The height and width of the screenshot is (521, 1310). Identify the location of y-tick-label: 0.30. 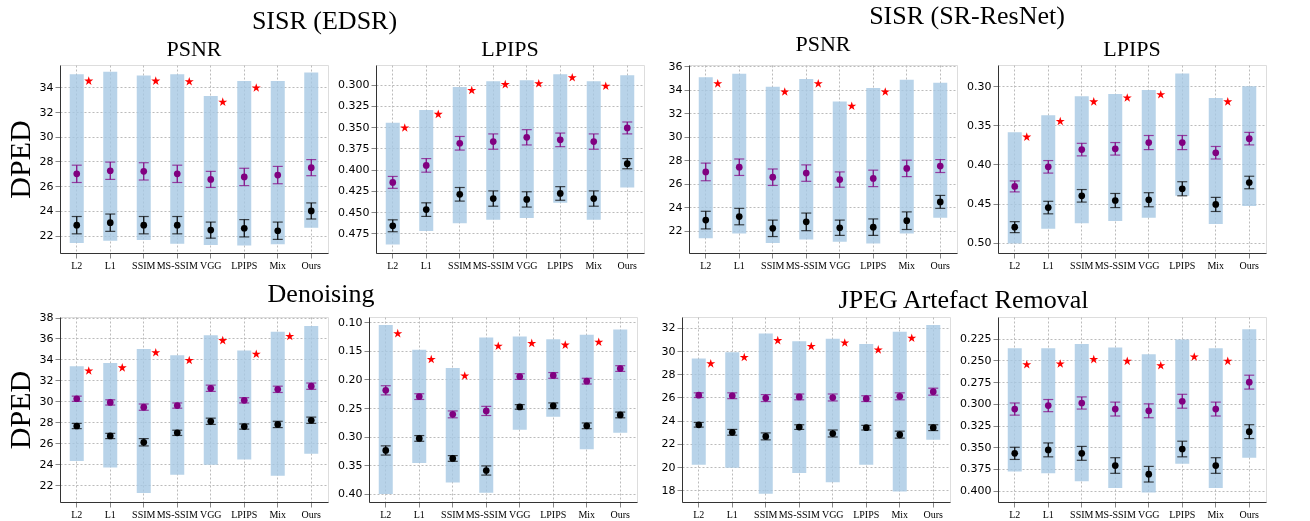
(979, 86).